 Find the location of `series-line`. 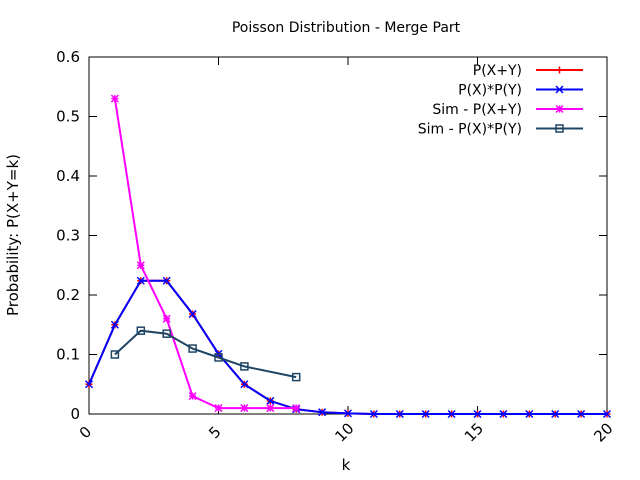

series-line is located at coordinates (205, 354).